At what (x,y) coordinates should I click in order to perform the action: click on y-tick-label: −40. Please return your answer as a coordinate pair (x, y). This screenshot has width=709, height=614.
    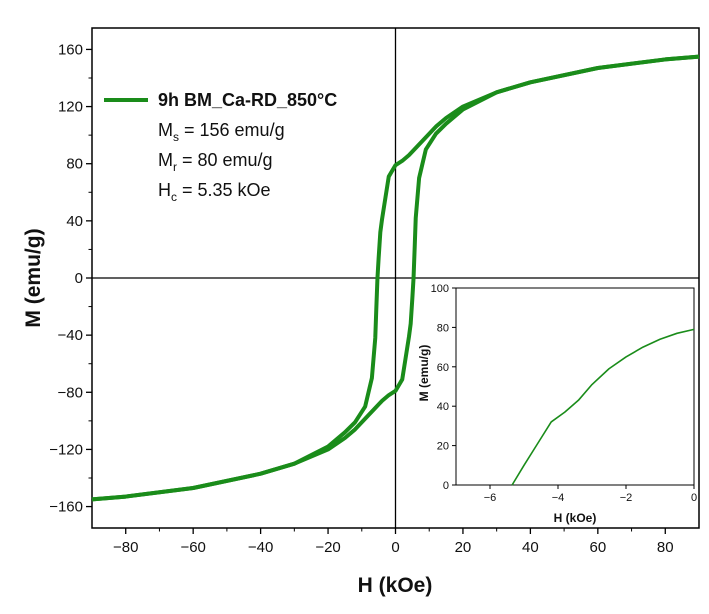
    Looking at the image, I should click on (70, 335).